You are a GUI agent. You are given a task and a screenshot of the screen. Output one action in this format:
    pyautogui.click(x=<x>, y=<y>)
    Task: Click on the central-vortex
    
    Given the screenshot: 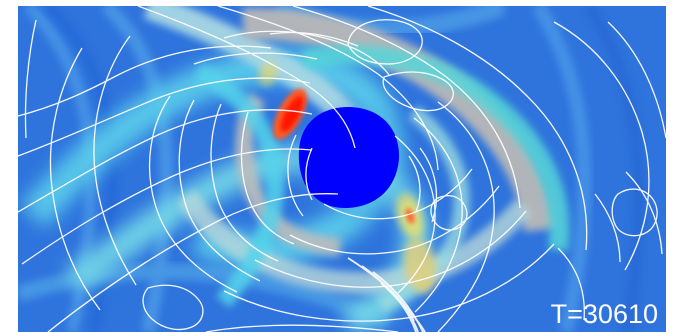 What is the action you would take?
    pyautogui.click(x=355, y=162)
    